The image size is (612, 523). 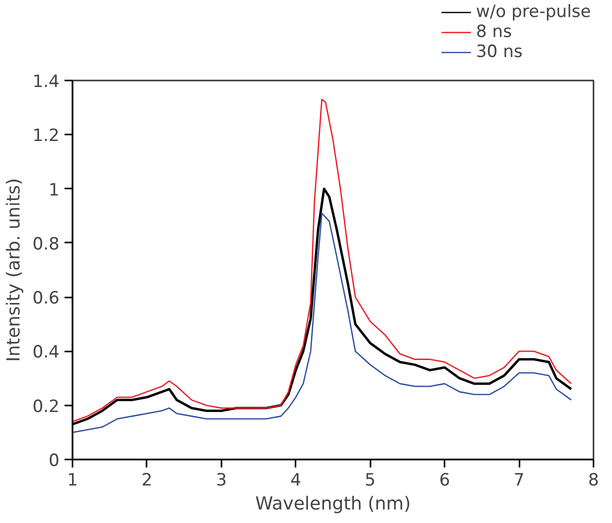 I want to click on x-tick-label: 7, so click(x=519, y=480).